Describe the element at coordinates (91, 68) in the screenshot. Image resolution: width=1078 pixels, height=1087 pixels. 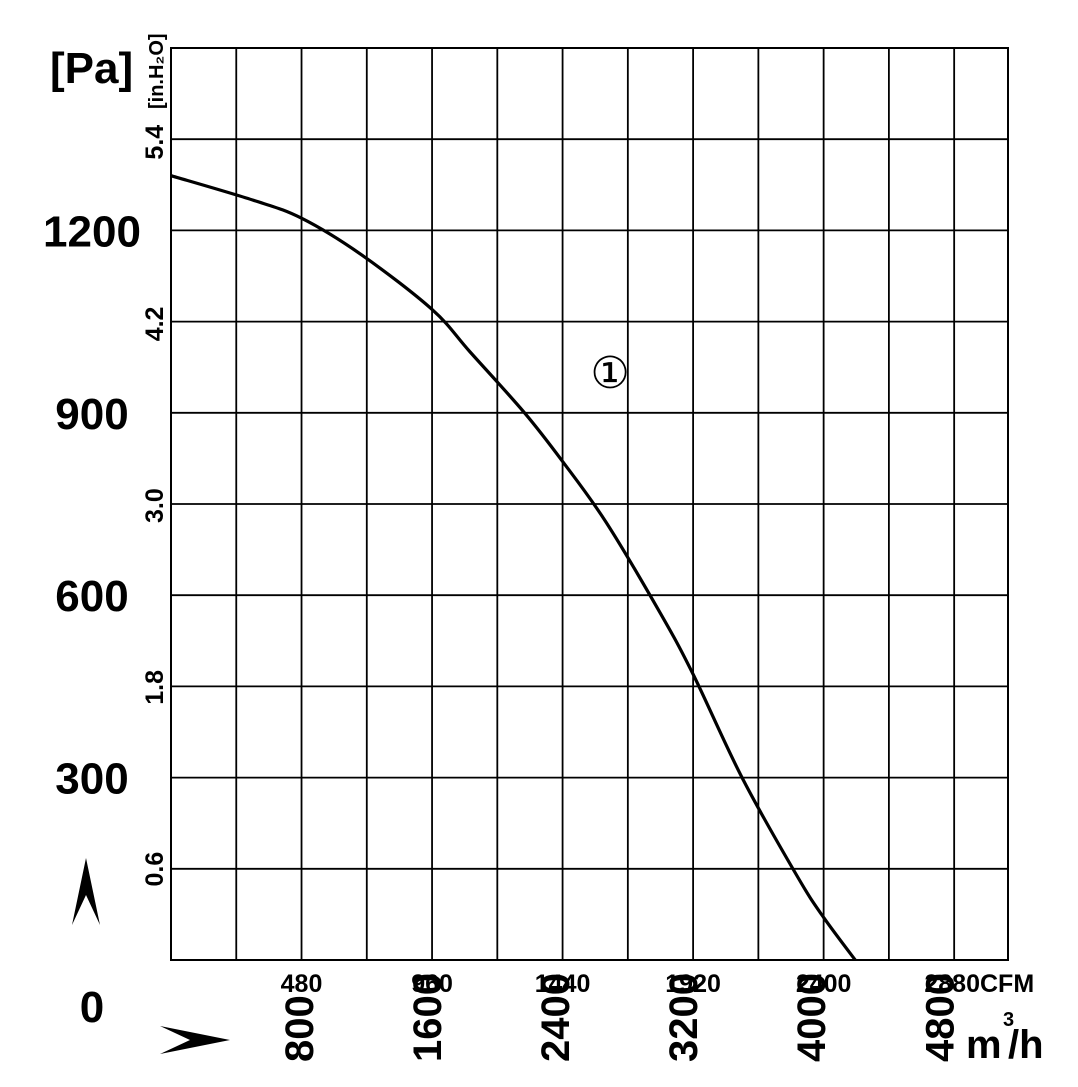
I see `y-axis-unit-pa: [Pa]` at that location.